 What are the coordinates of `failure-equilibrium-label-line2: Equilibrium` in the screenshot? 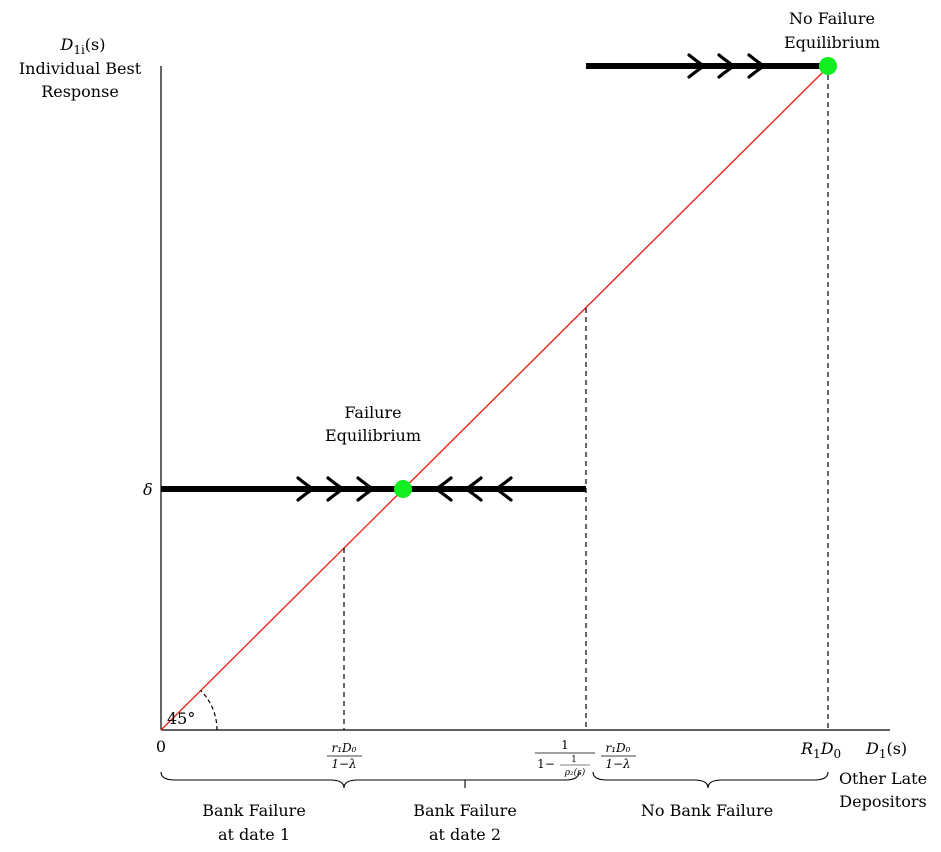 It's located at (373, 435).